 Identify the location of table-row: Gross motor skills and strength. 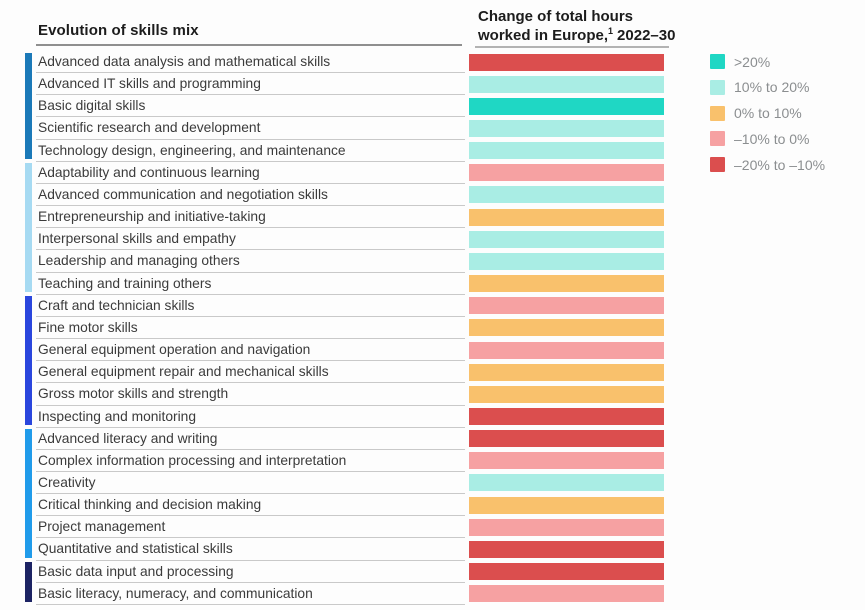
(352, 394).